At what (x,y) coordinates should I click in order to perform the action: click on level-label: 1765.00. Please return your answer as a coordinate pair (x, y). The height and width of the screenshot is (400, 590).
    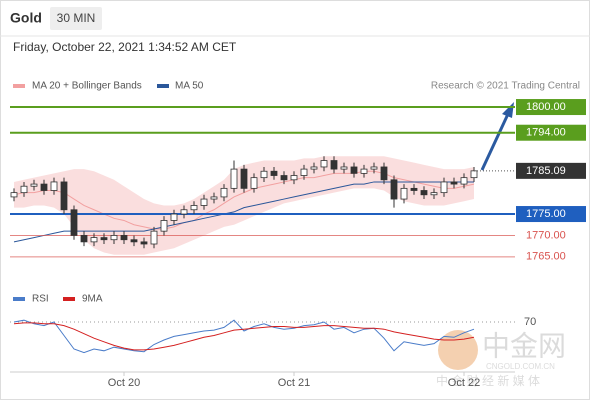
    Looking at the image, I should click on (546, 257).